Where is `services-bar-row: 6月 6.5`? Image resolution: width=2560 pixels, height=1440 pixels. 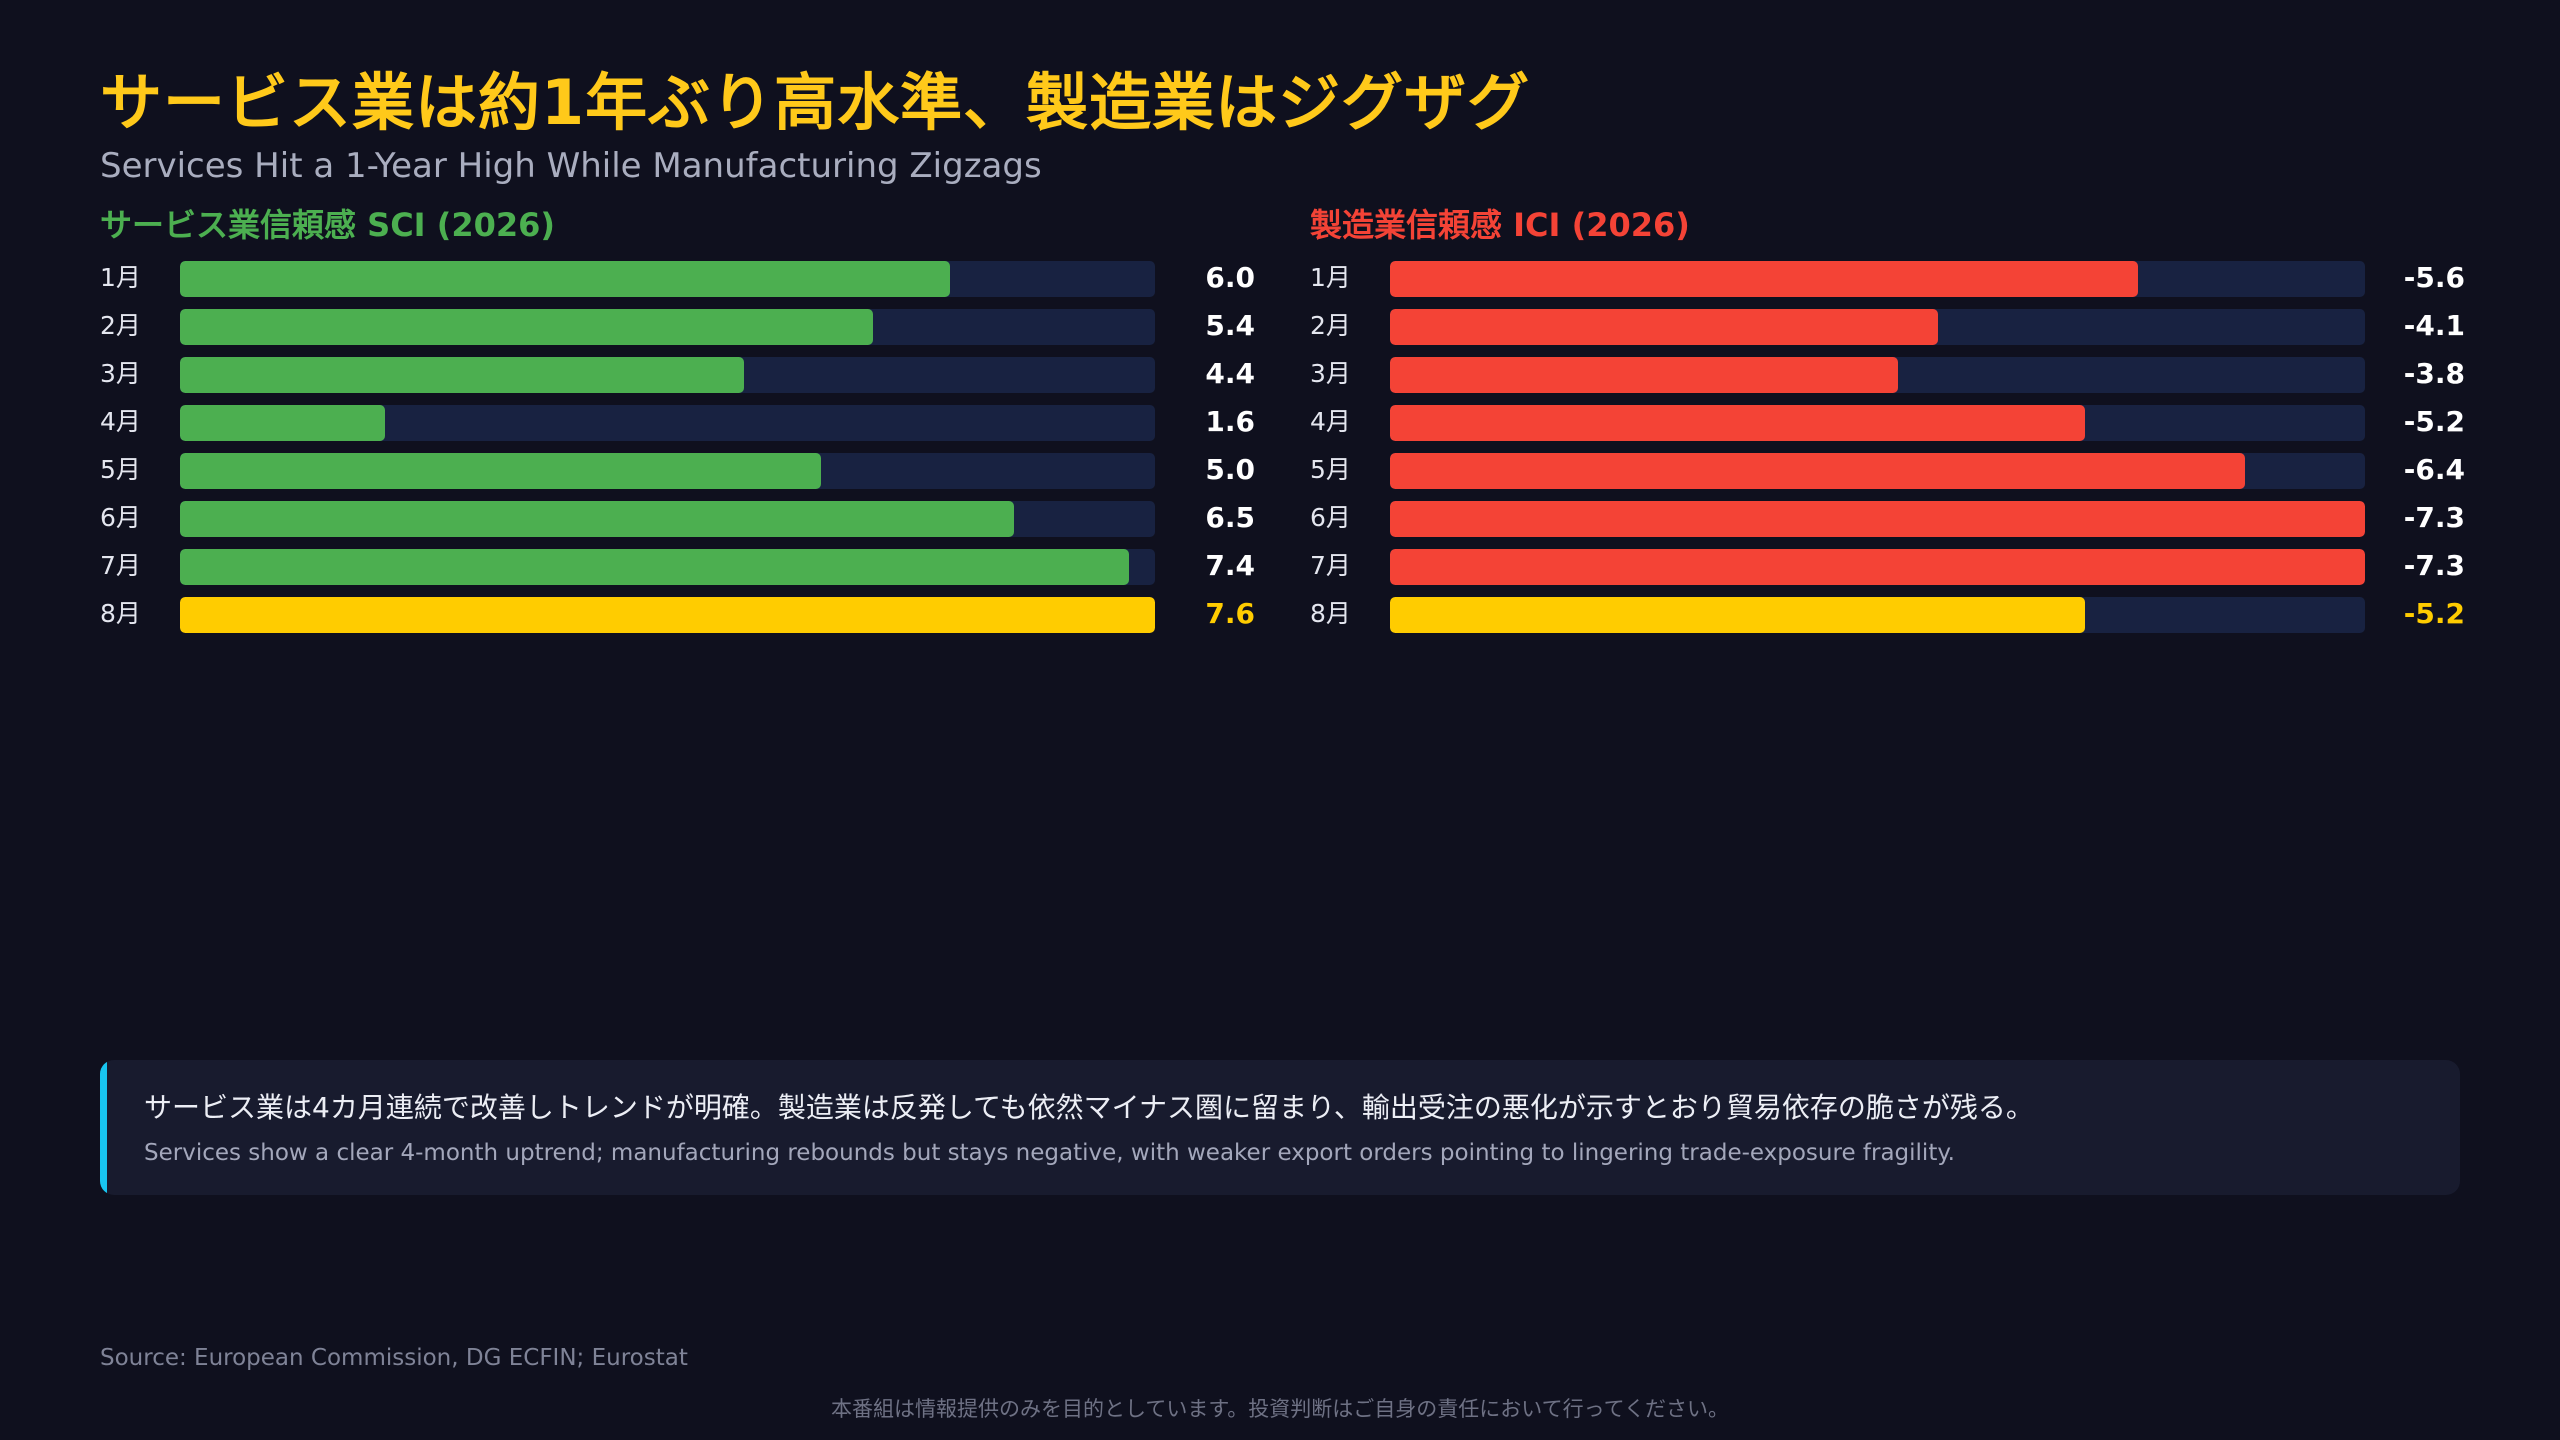 services-bar-row: 6月 6.5 is located at coordinates (677, 524).